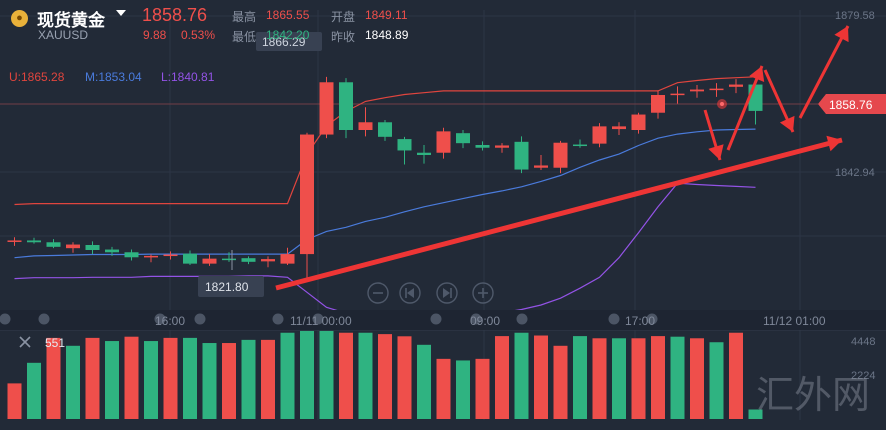  I want to click on low-label: 最低, so click(244, 37).